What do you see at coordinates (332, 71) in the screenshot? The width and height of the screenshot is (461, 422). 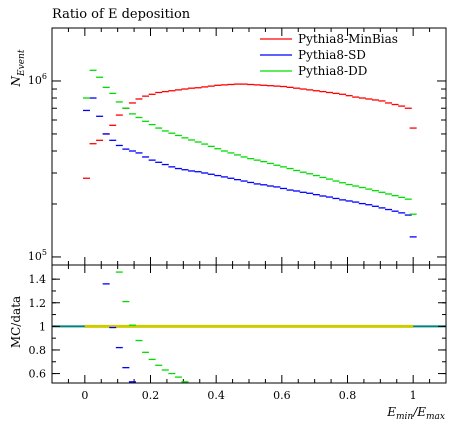 I see `legend-label: Pythia8-DD` at bounding box center [332, 71].